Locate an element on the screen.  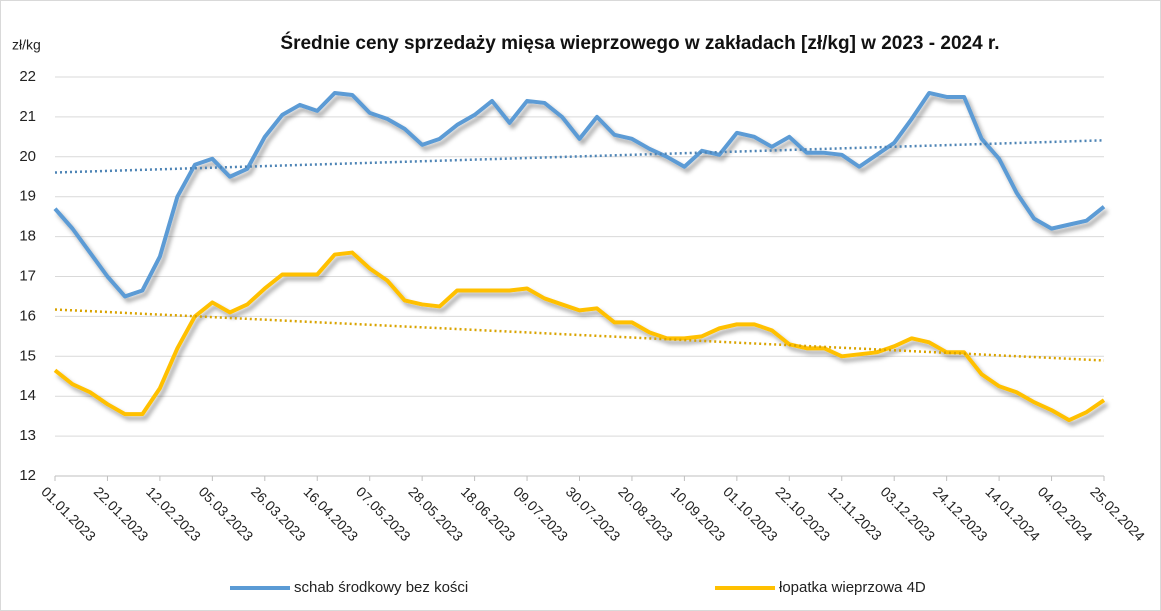
y-tick-label: 14 is located at coordinates (27, 395).